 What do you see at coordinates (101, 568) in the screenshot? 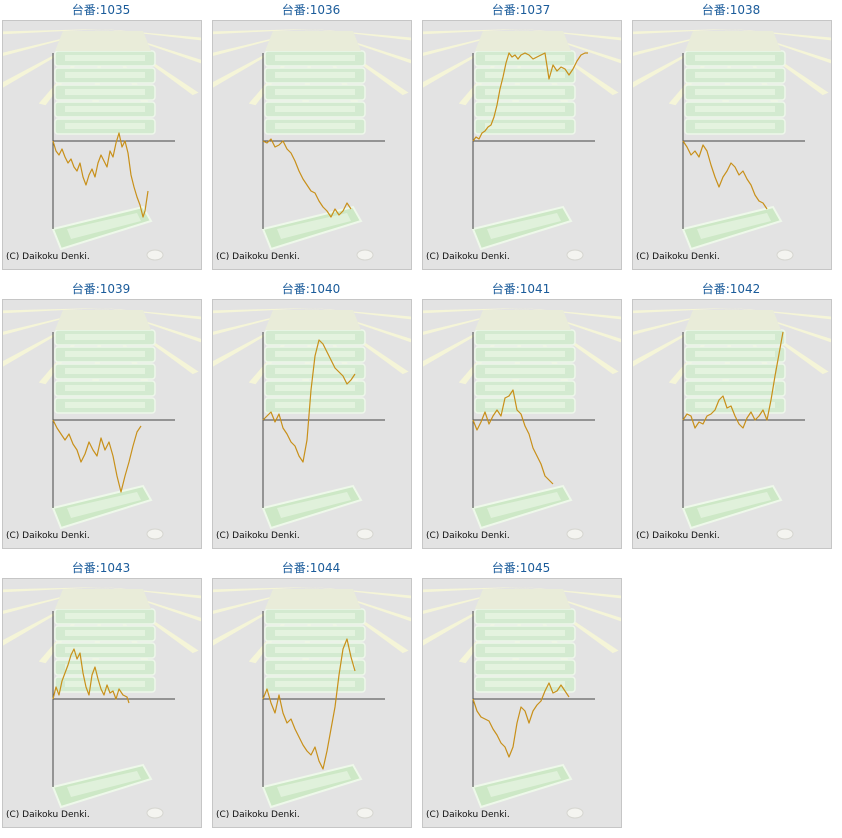
I see `chart-title: 台番:1043` at bounding box center [101, 568].